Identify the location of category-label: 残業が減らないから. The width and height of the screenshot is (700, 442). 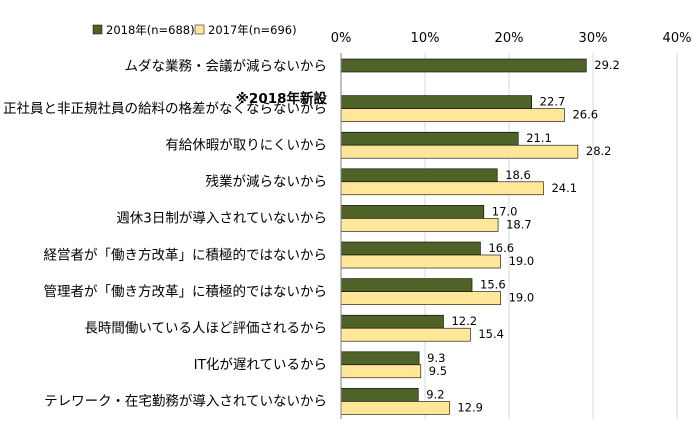
(267, 181).